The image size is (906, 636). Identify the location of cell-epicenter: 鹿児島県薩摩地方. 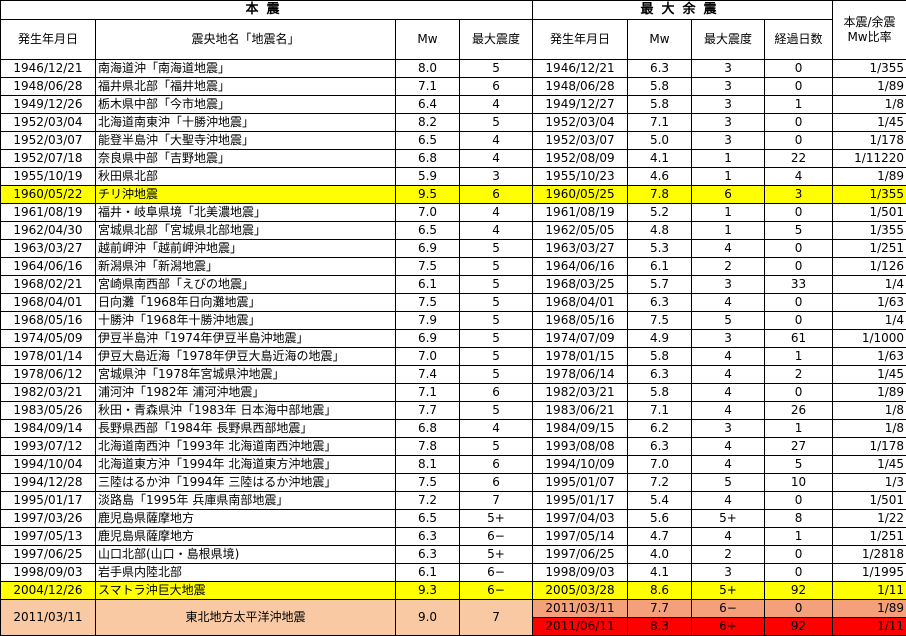
(246, 519).